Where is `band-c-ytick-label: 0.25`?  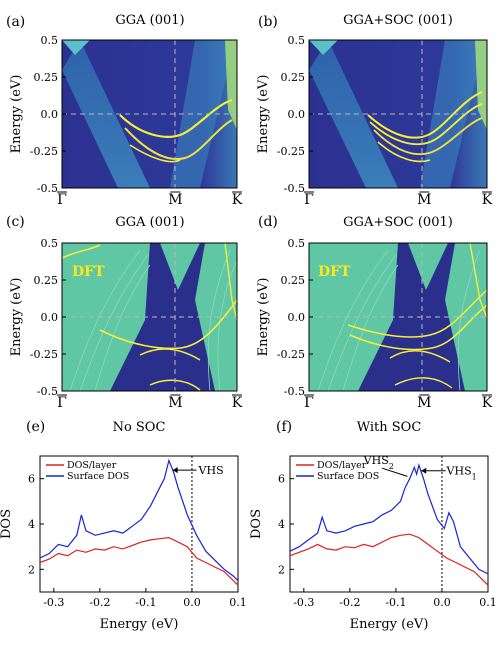
band-c-ytick-label: 0.25 is located at coordinates (46, 280).